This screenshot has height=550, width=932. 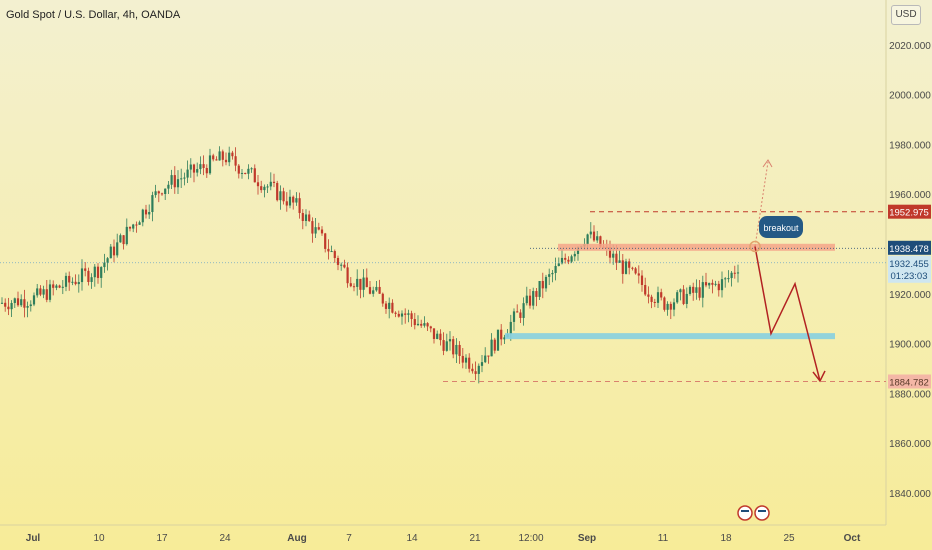 What do you see at coordinates (910, 295) in the screenshot?
I see `price-tick-label: 1920.000` at bounding box center [910, 295].